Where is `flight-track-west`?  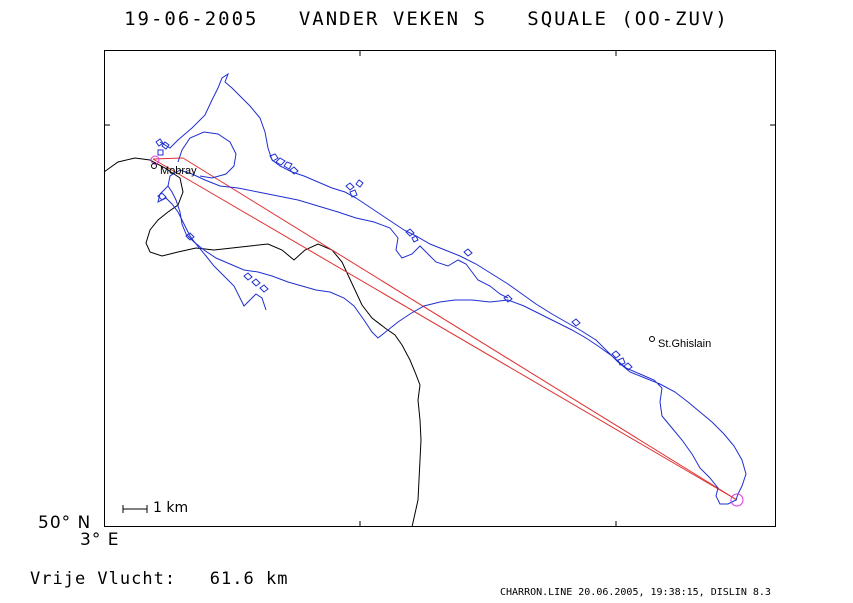 flight-track-west is located at coordinates (212, 248).